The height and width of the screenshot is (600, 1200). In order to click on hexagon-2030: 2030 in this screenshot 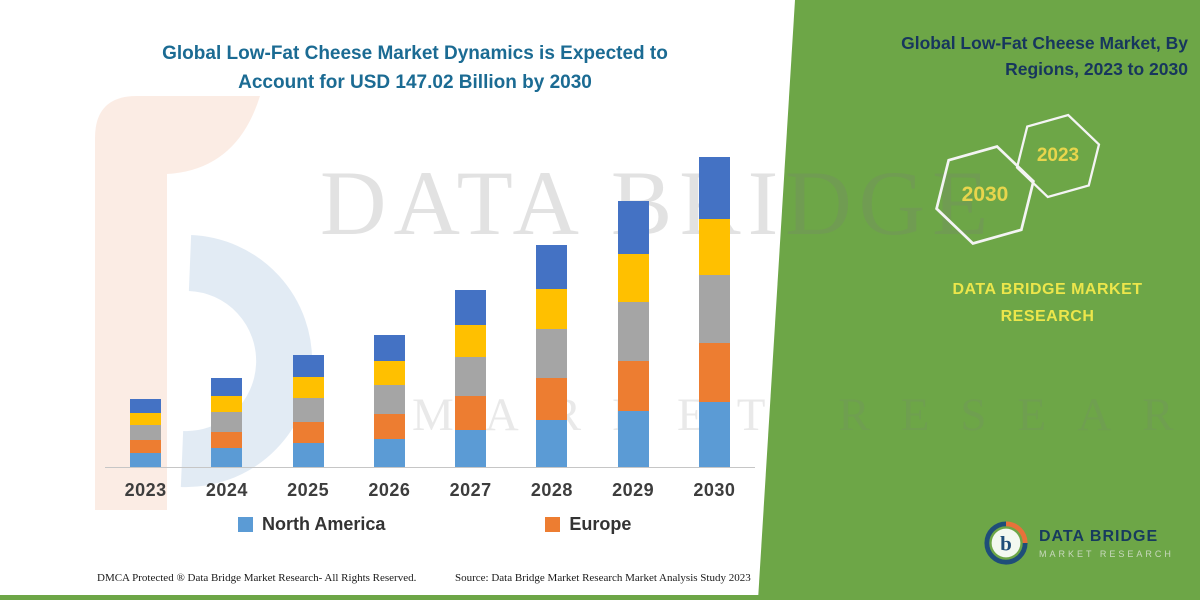, I will do `click(985, 195)`.